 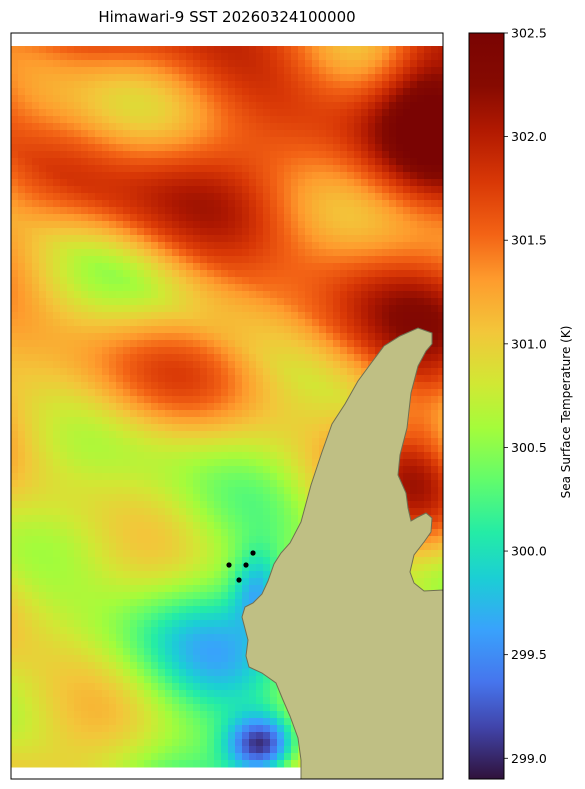 I want to click on colorbar-label: Sea Surface Temperature (K), so click(x=566, y=412).